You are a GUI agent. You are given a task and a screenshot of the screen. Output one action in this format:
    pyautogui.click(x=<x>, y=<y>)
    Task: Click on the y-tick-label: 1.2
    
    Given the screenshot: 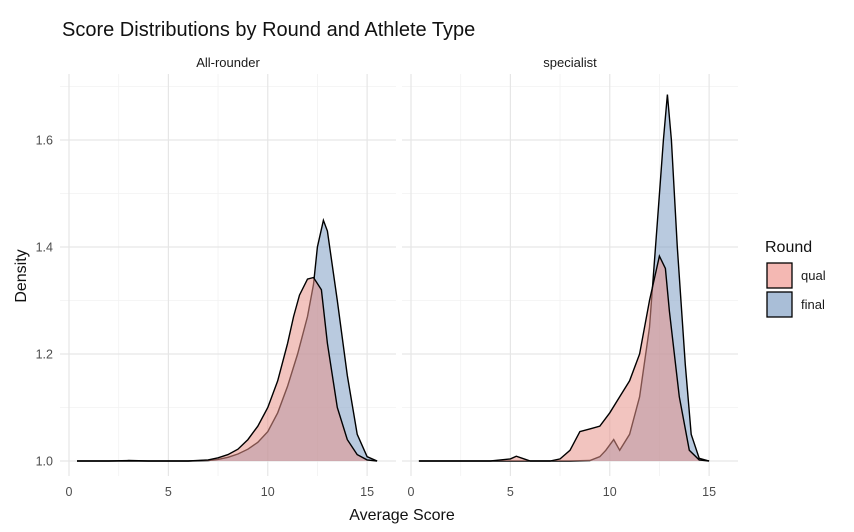 What is the action you would take?
    pyautogui.click(x=44, y=355)
    